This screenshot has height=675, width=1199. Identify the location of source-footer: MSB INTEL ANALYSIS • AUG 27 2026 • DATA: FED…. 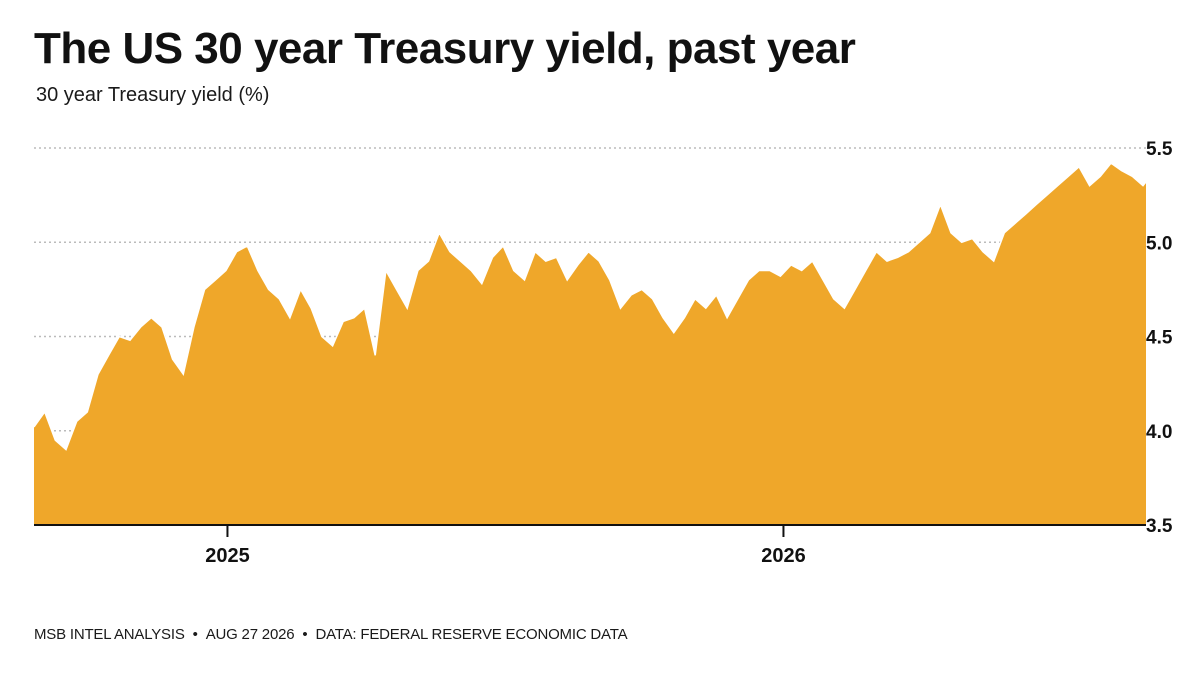
(331, 634).